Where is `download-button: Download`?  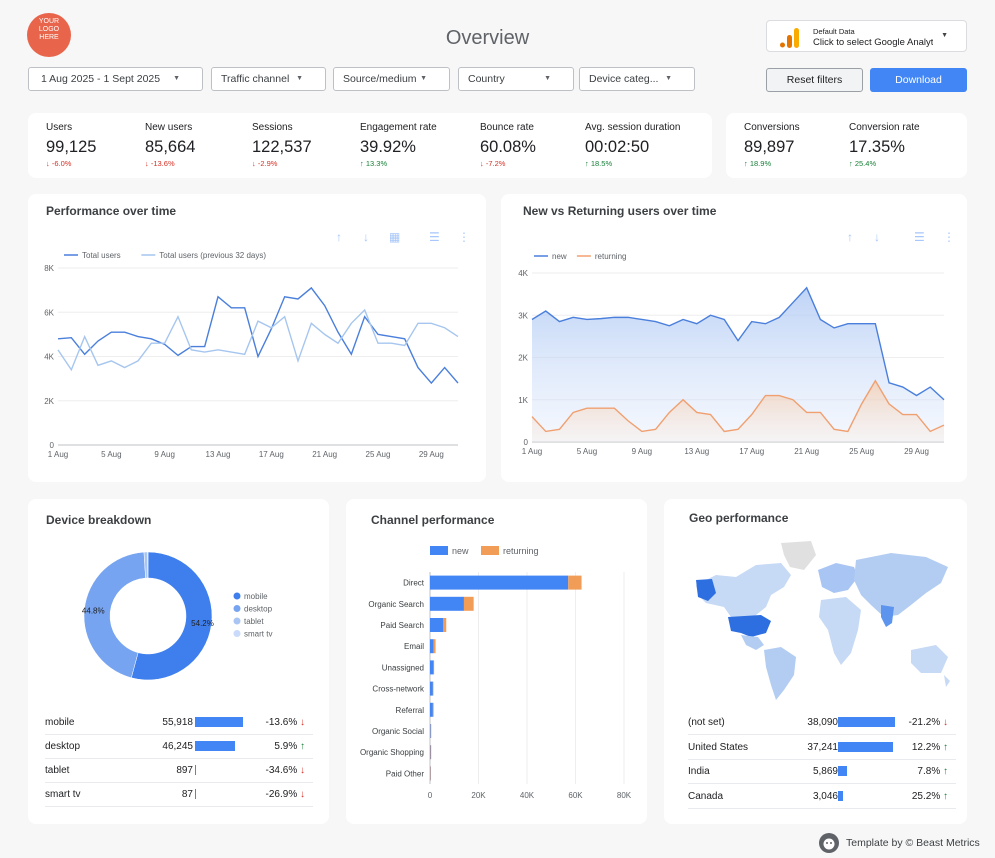 download-button: Download is located at coordinates (918, 80).